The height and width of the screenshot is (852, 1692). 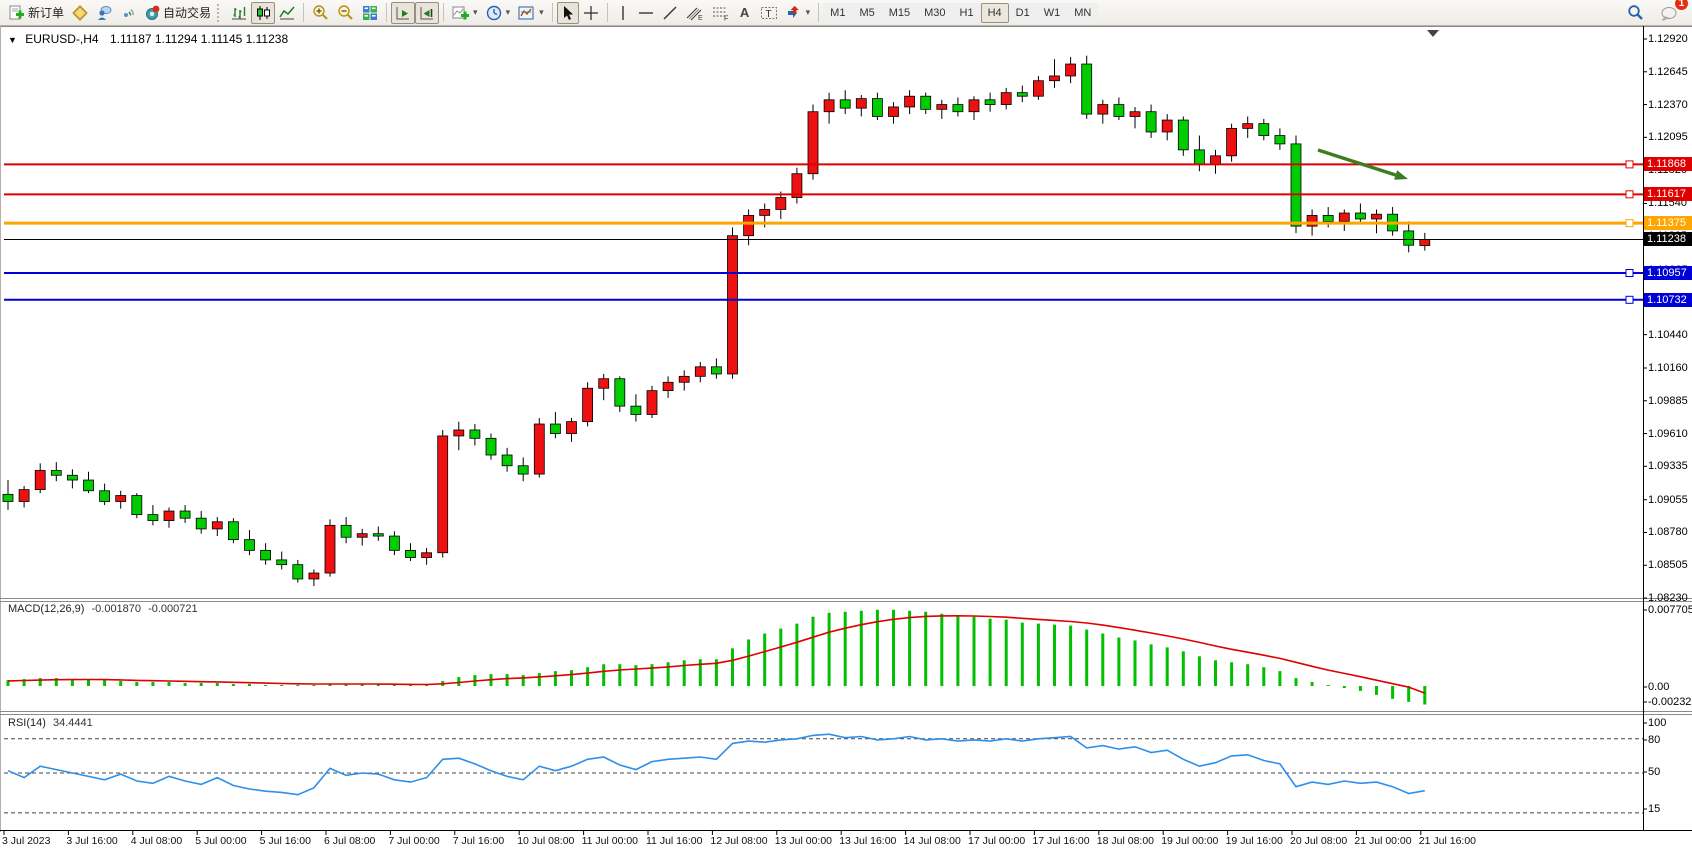 What do you see at coordinates (345, 13) in the screenshot?
I see `zoom-out-button` at bounding box center [345, 13].